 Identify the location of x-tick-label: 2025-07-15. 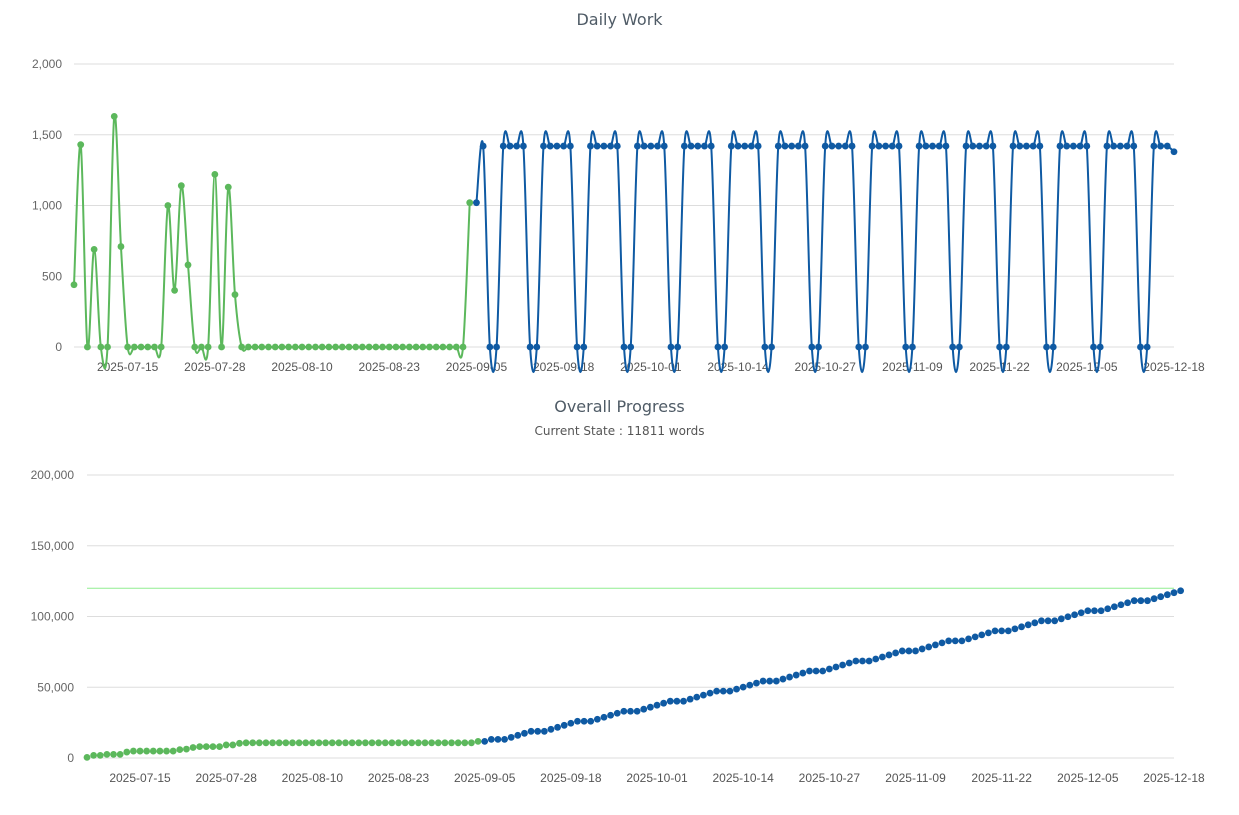
(128, 367).